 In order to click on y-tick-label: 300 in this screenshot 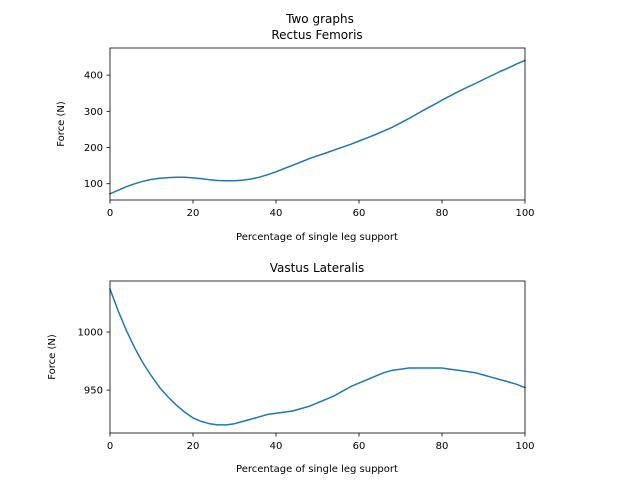, I will do `click(93, 112)`.